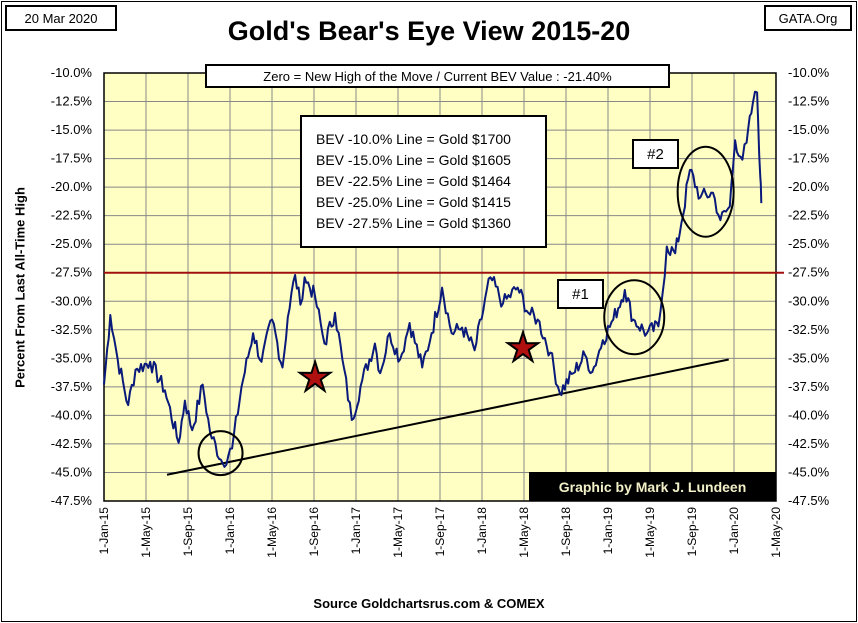  Describe the element at coordinates (72, 158) in the screenshot. I see `y-tick-label-left: -17.5%` at that location.